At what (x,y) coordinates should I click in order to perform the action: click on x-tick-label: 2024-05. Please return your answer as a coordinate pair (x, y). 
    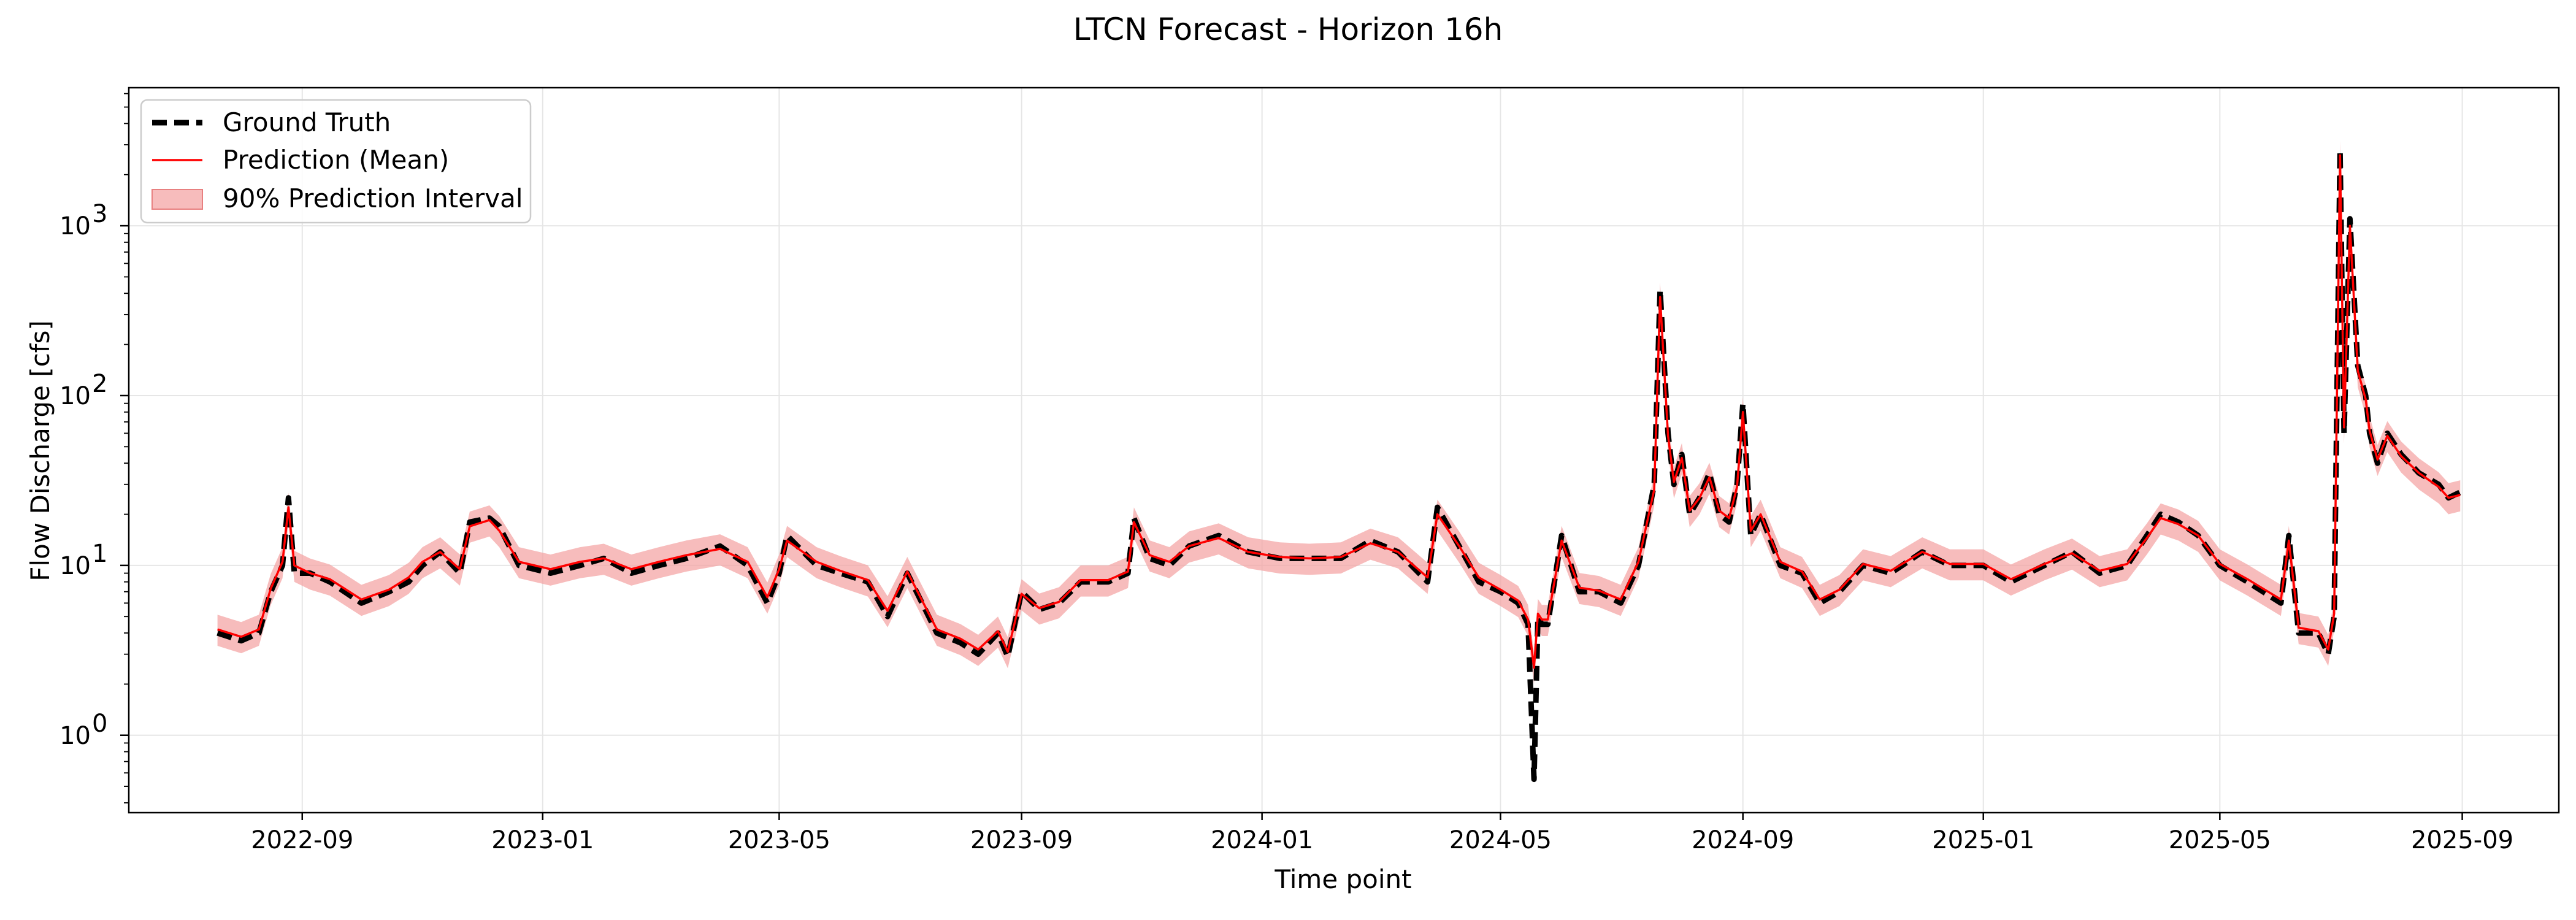
    Looking at the image, I should click on (1500, 840).